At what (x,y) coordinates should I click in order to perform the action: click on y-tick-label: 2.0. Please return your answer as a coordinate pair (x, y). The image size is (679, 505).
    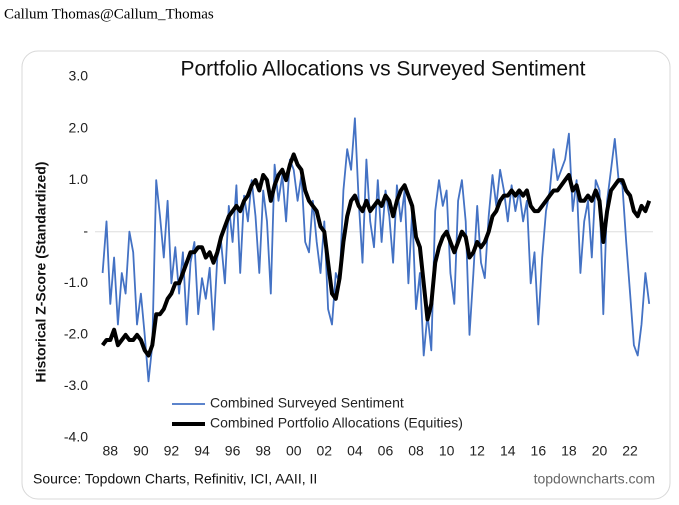
    Looking at the image, I should click on (79, 127).